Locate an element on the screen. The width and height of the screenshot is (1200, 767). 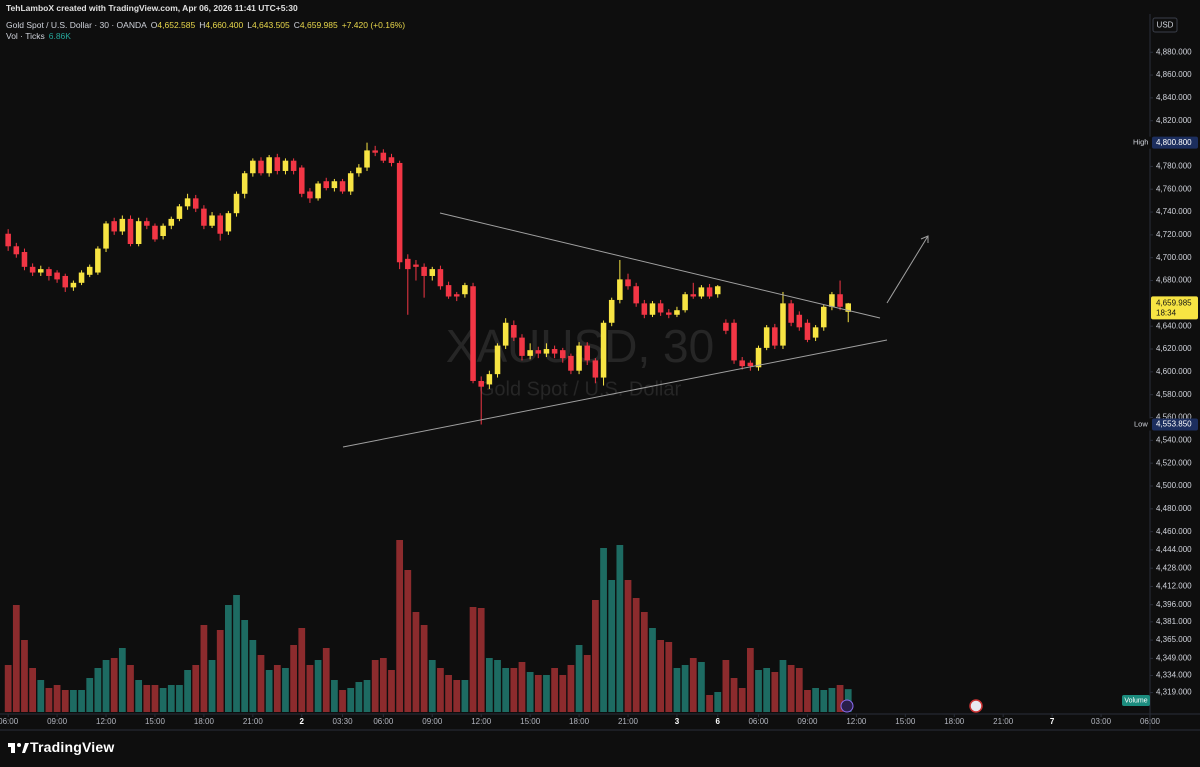
x-tick-label: 6 is located at coordinates (718, 721).